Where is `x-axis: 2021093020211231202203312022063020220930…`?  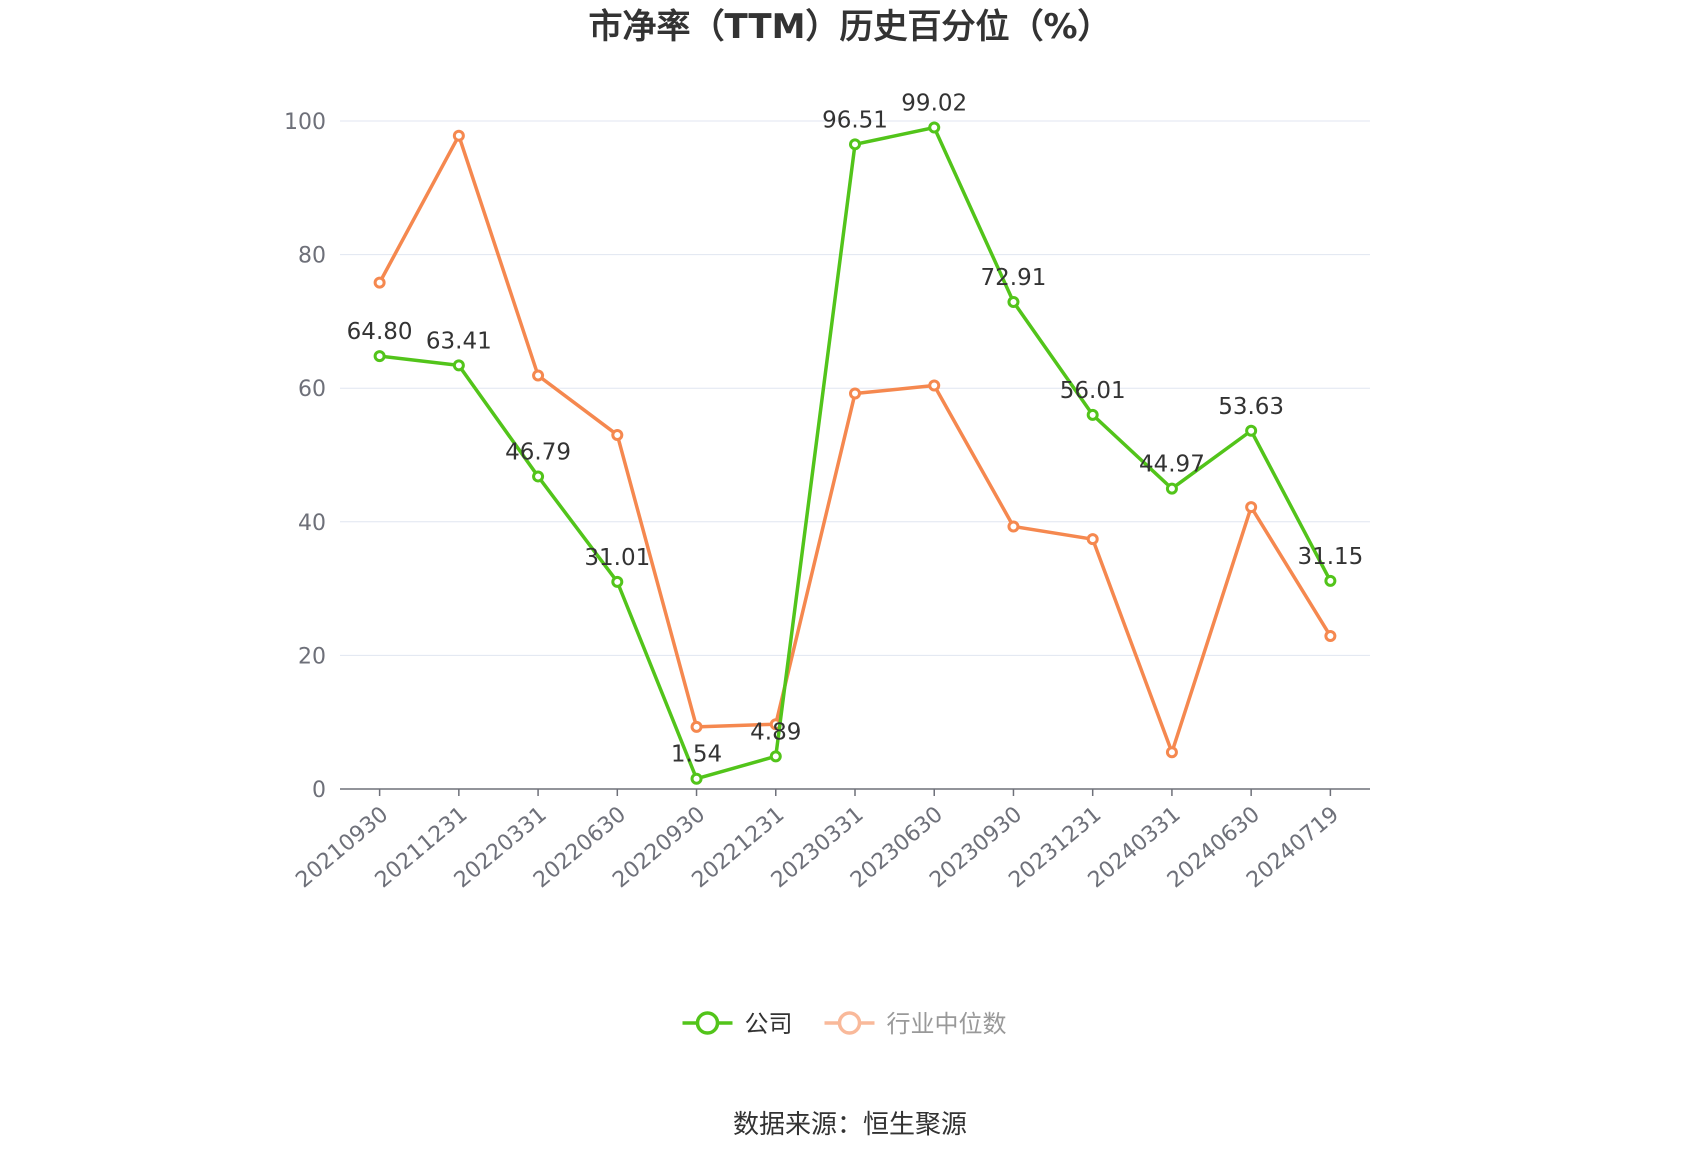 x-axis: 2021093020211231202203312022063020220930… is located at coordinates (830, 840).